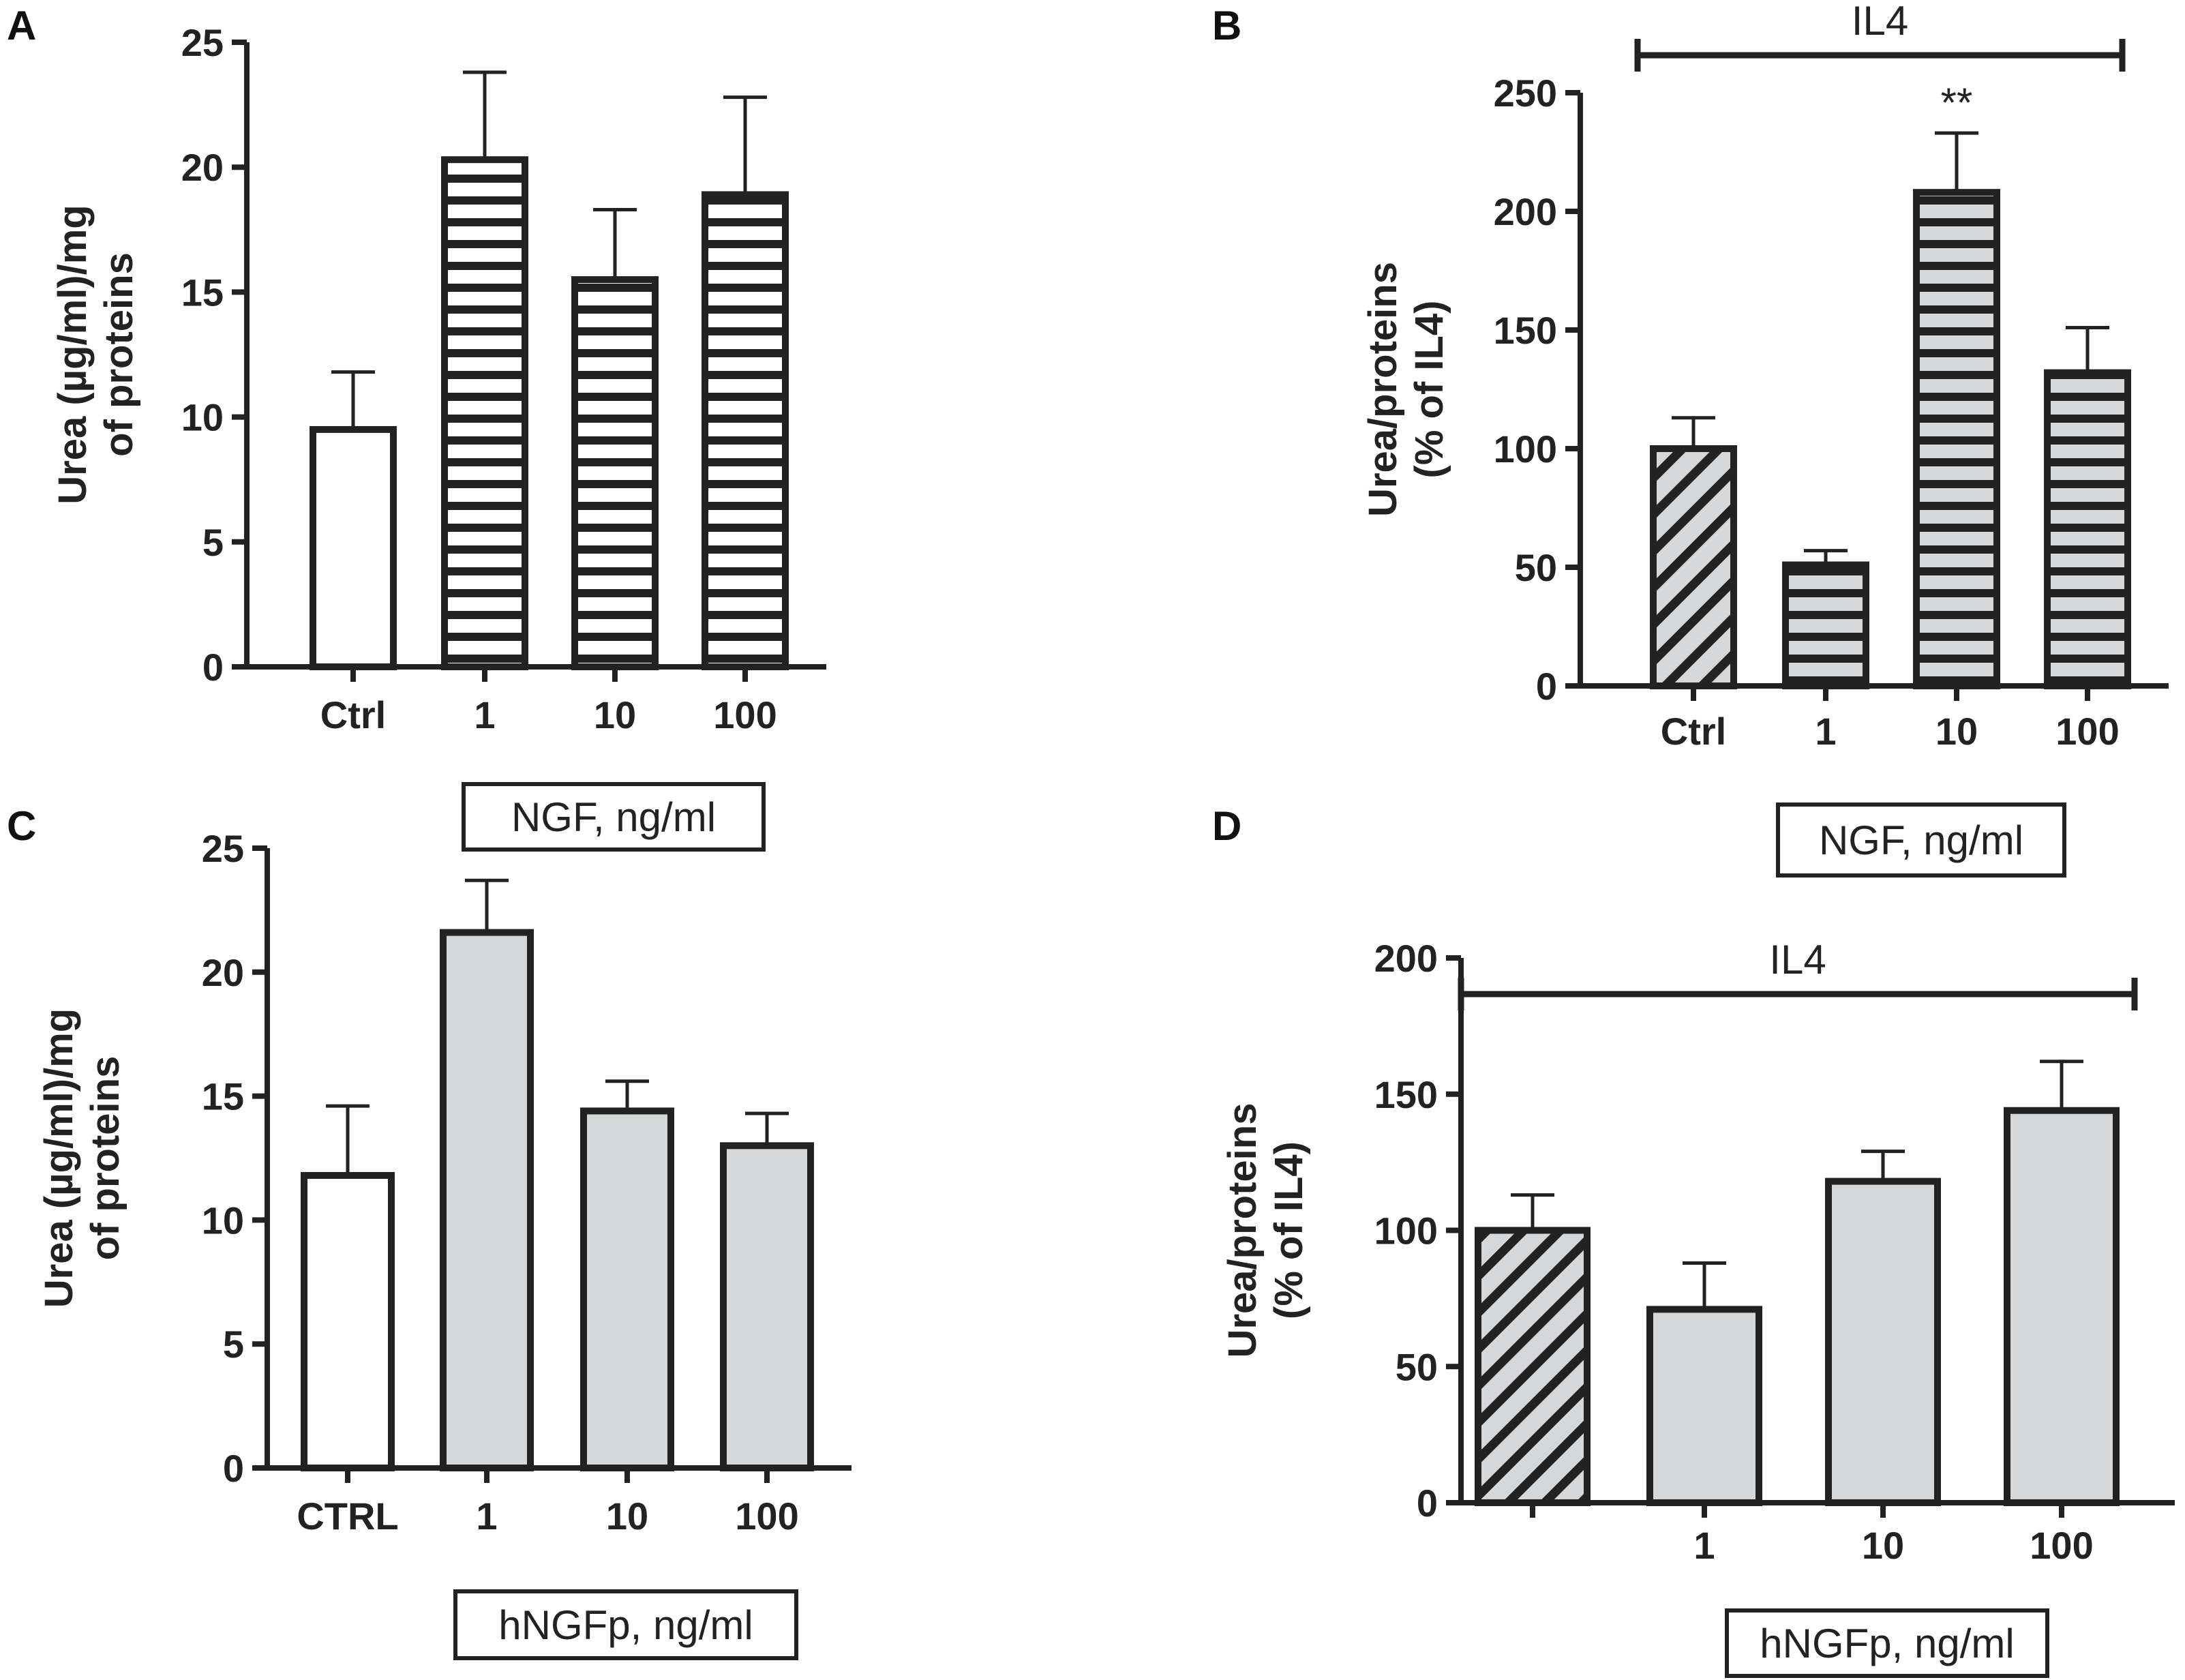  I want to click on panel-letter-d: D, so click(1226, 826).